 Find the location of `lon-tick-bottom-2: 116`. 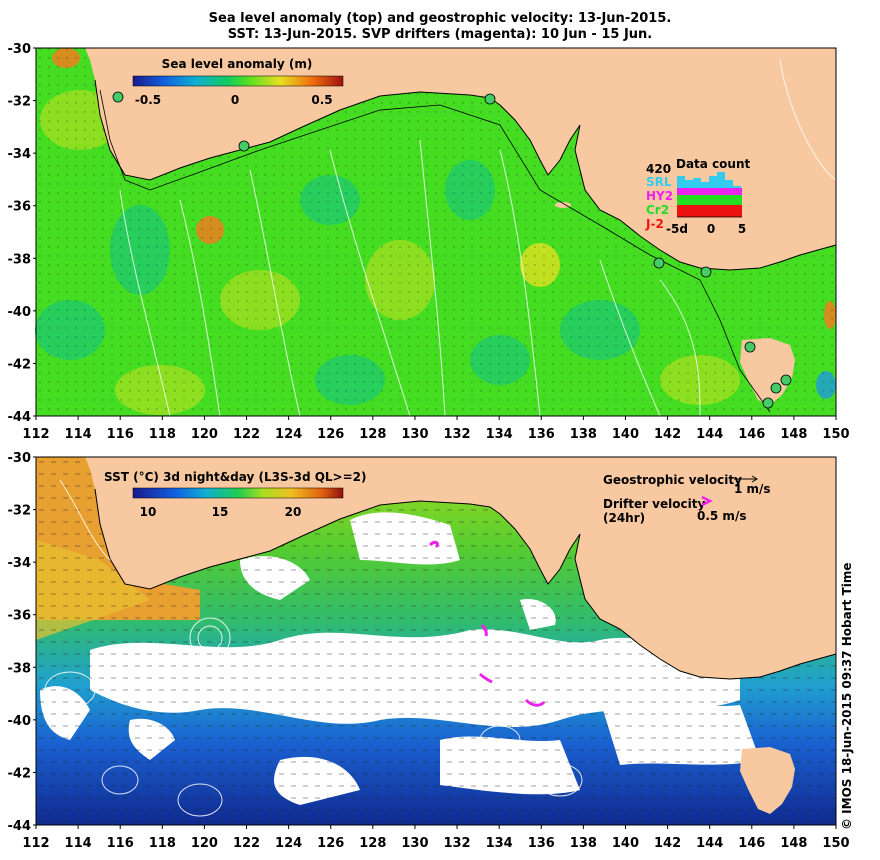

lon-tick-bottom-2: 116 is located at coordinates (120, 843).